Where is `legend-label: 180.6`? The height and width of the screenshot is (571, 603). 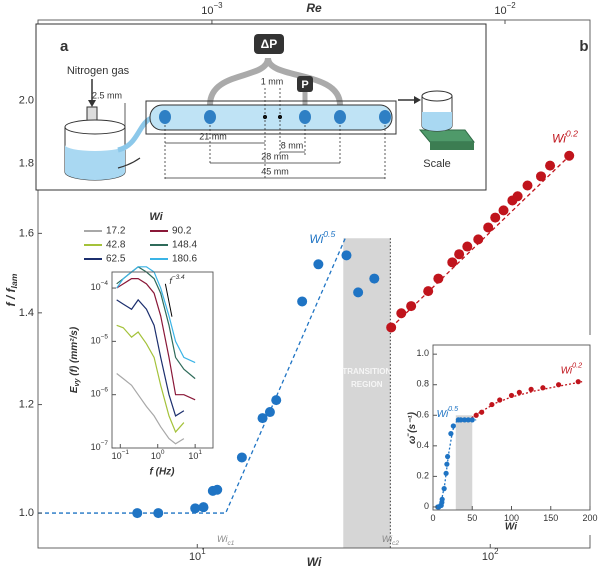 legend-label: 180.6 is located at coordinates (184, 259).